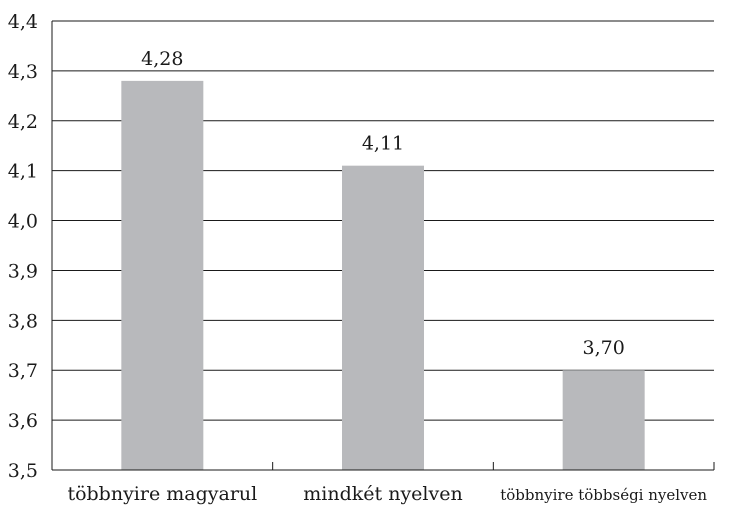  Describe the element at coordinates (162, 494) in the screenshot. I see `category-label: többnyire magyarul` at that location.